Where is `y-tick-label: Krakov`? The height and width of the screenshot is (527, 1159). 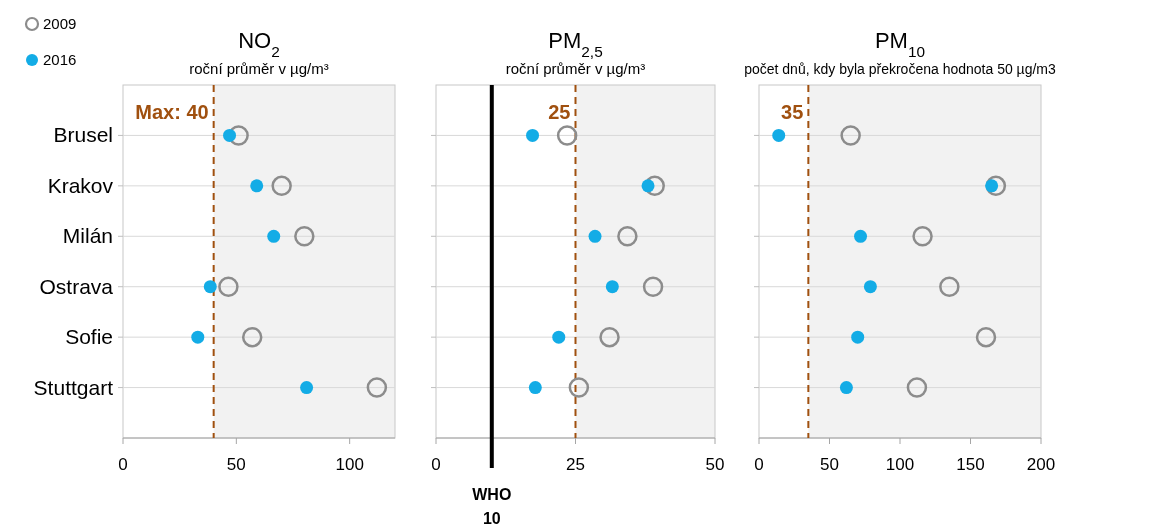 y-tick-label: Krakov is located at coordinates (80, 185).